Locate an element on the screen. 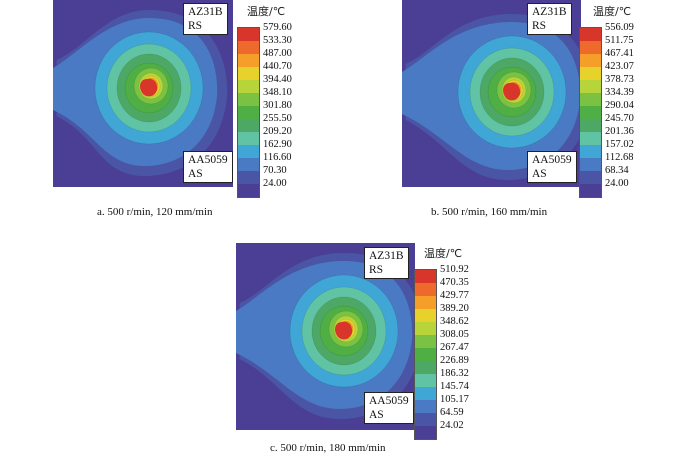 This screenshot has width=700, height=456. legend-tick-label: 105.17 is located at coordinates (454, 399).